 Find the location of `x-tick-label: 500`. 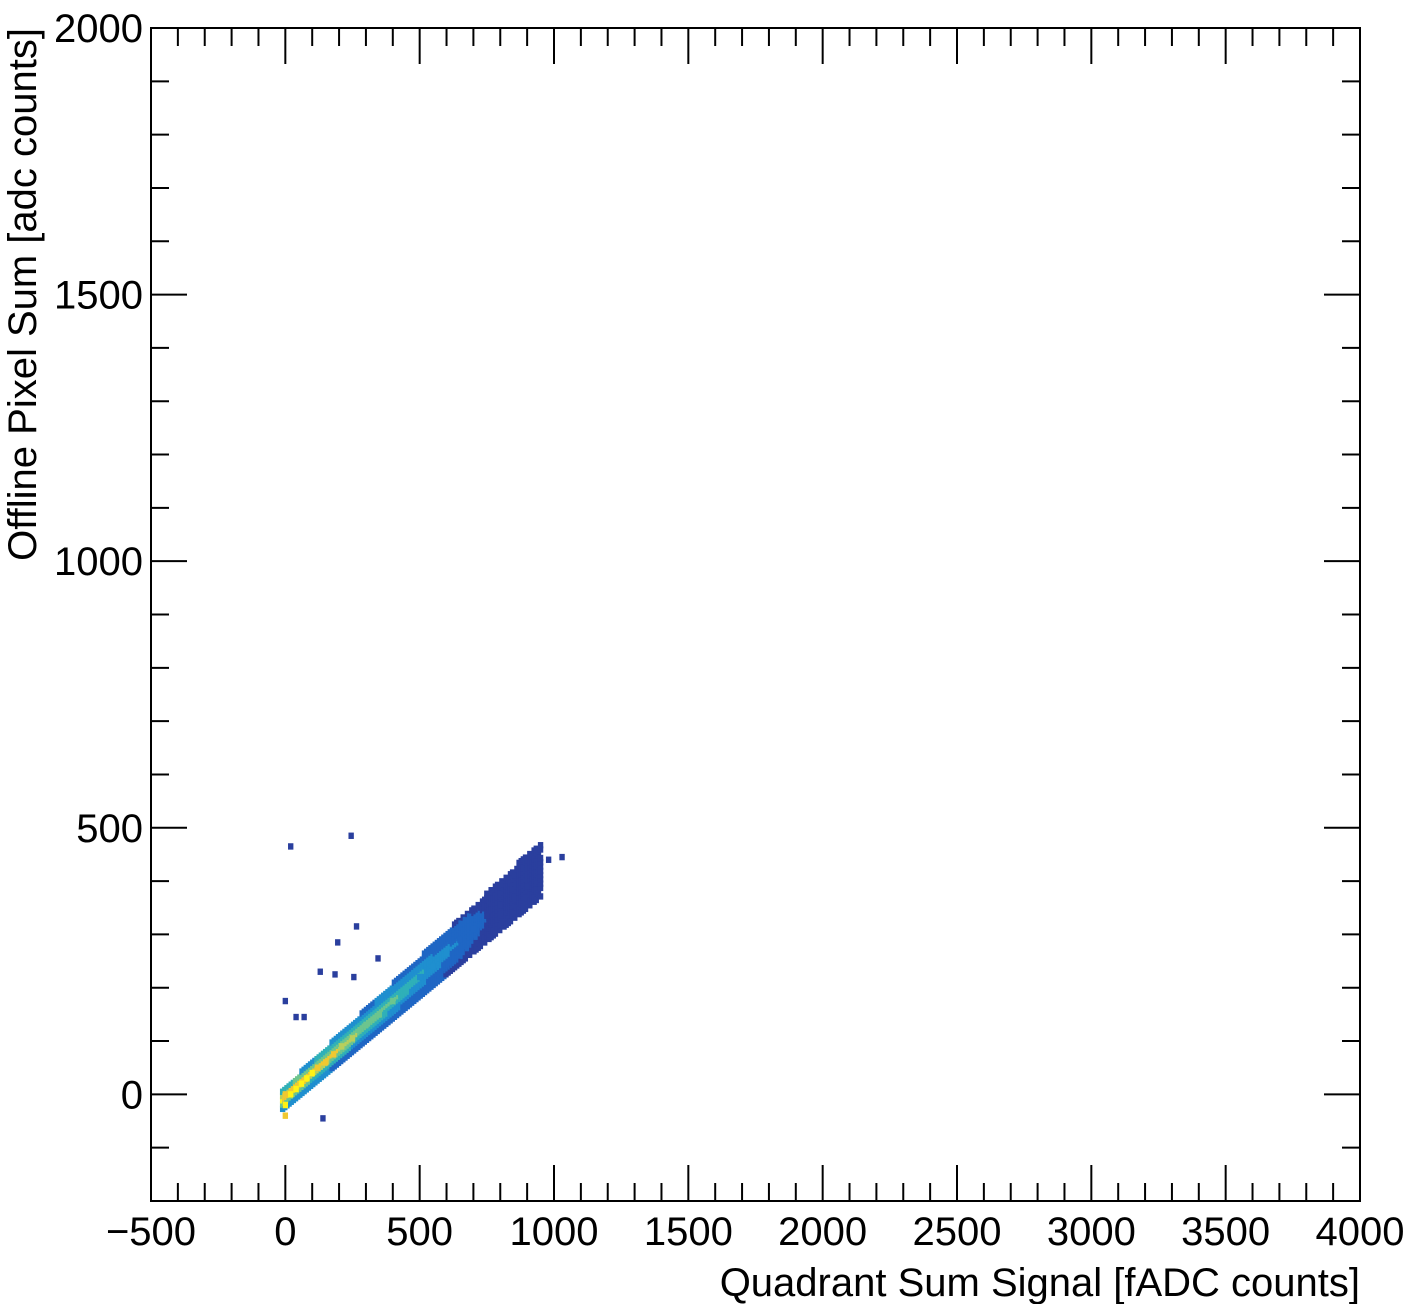

x-tick-label: 500 is located at coordinates (419, 1232).